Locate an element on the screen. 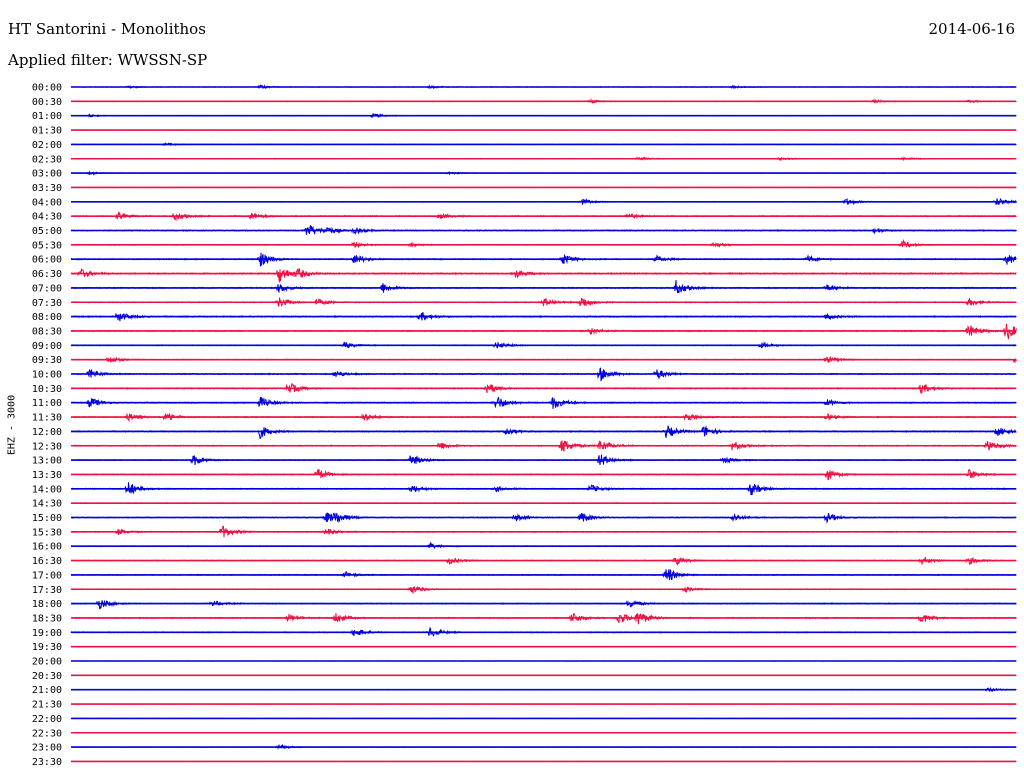  time-label: 06:00 is located at coordinates (47, 260).